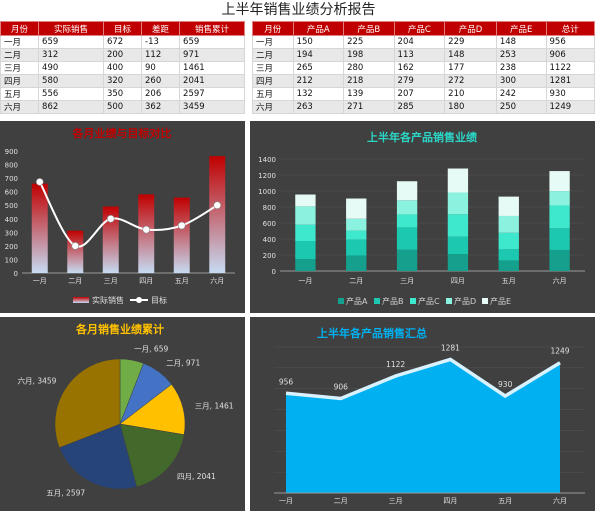  What do you see at coordinates (122, 94) in the screenshot?
I see `table-cell: 350` at bounding box center [122, 94].